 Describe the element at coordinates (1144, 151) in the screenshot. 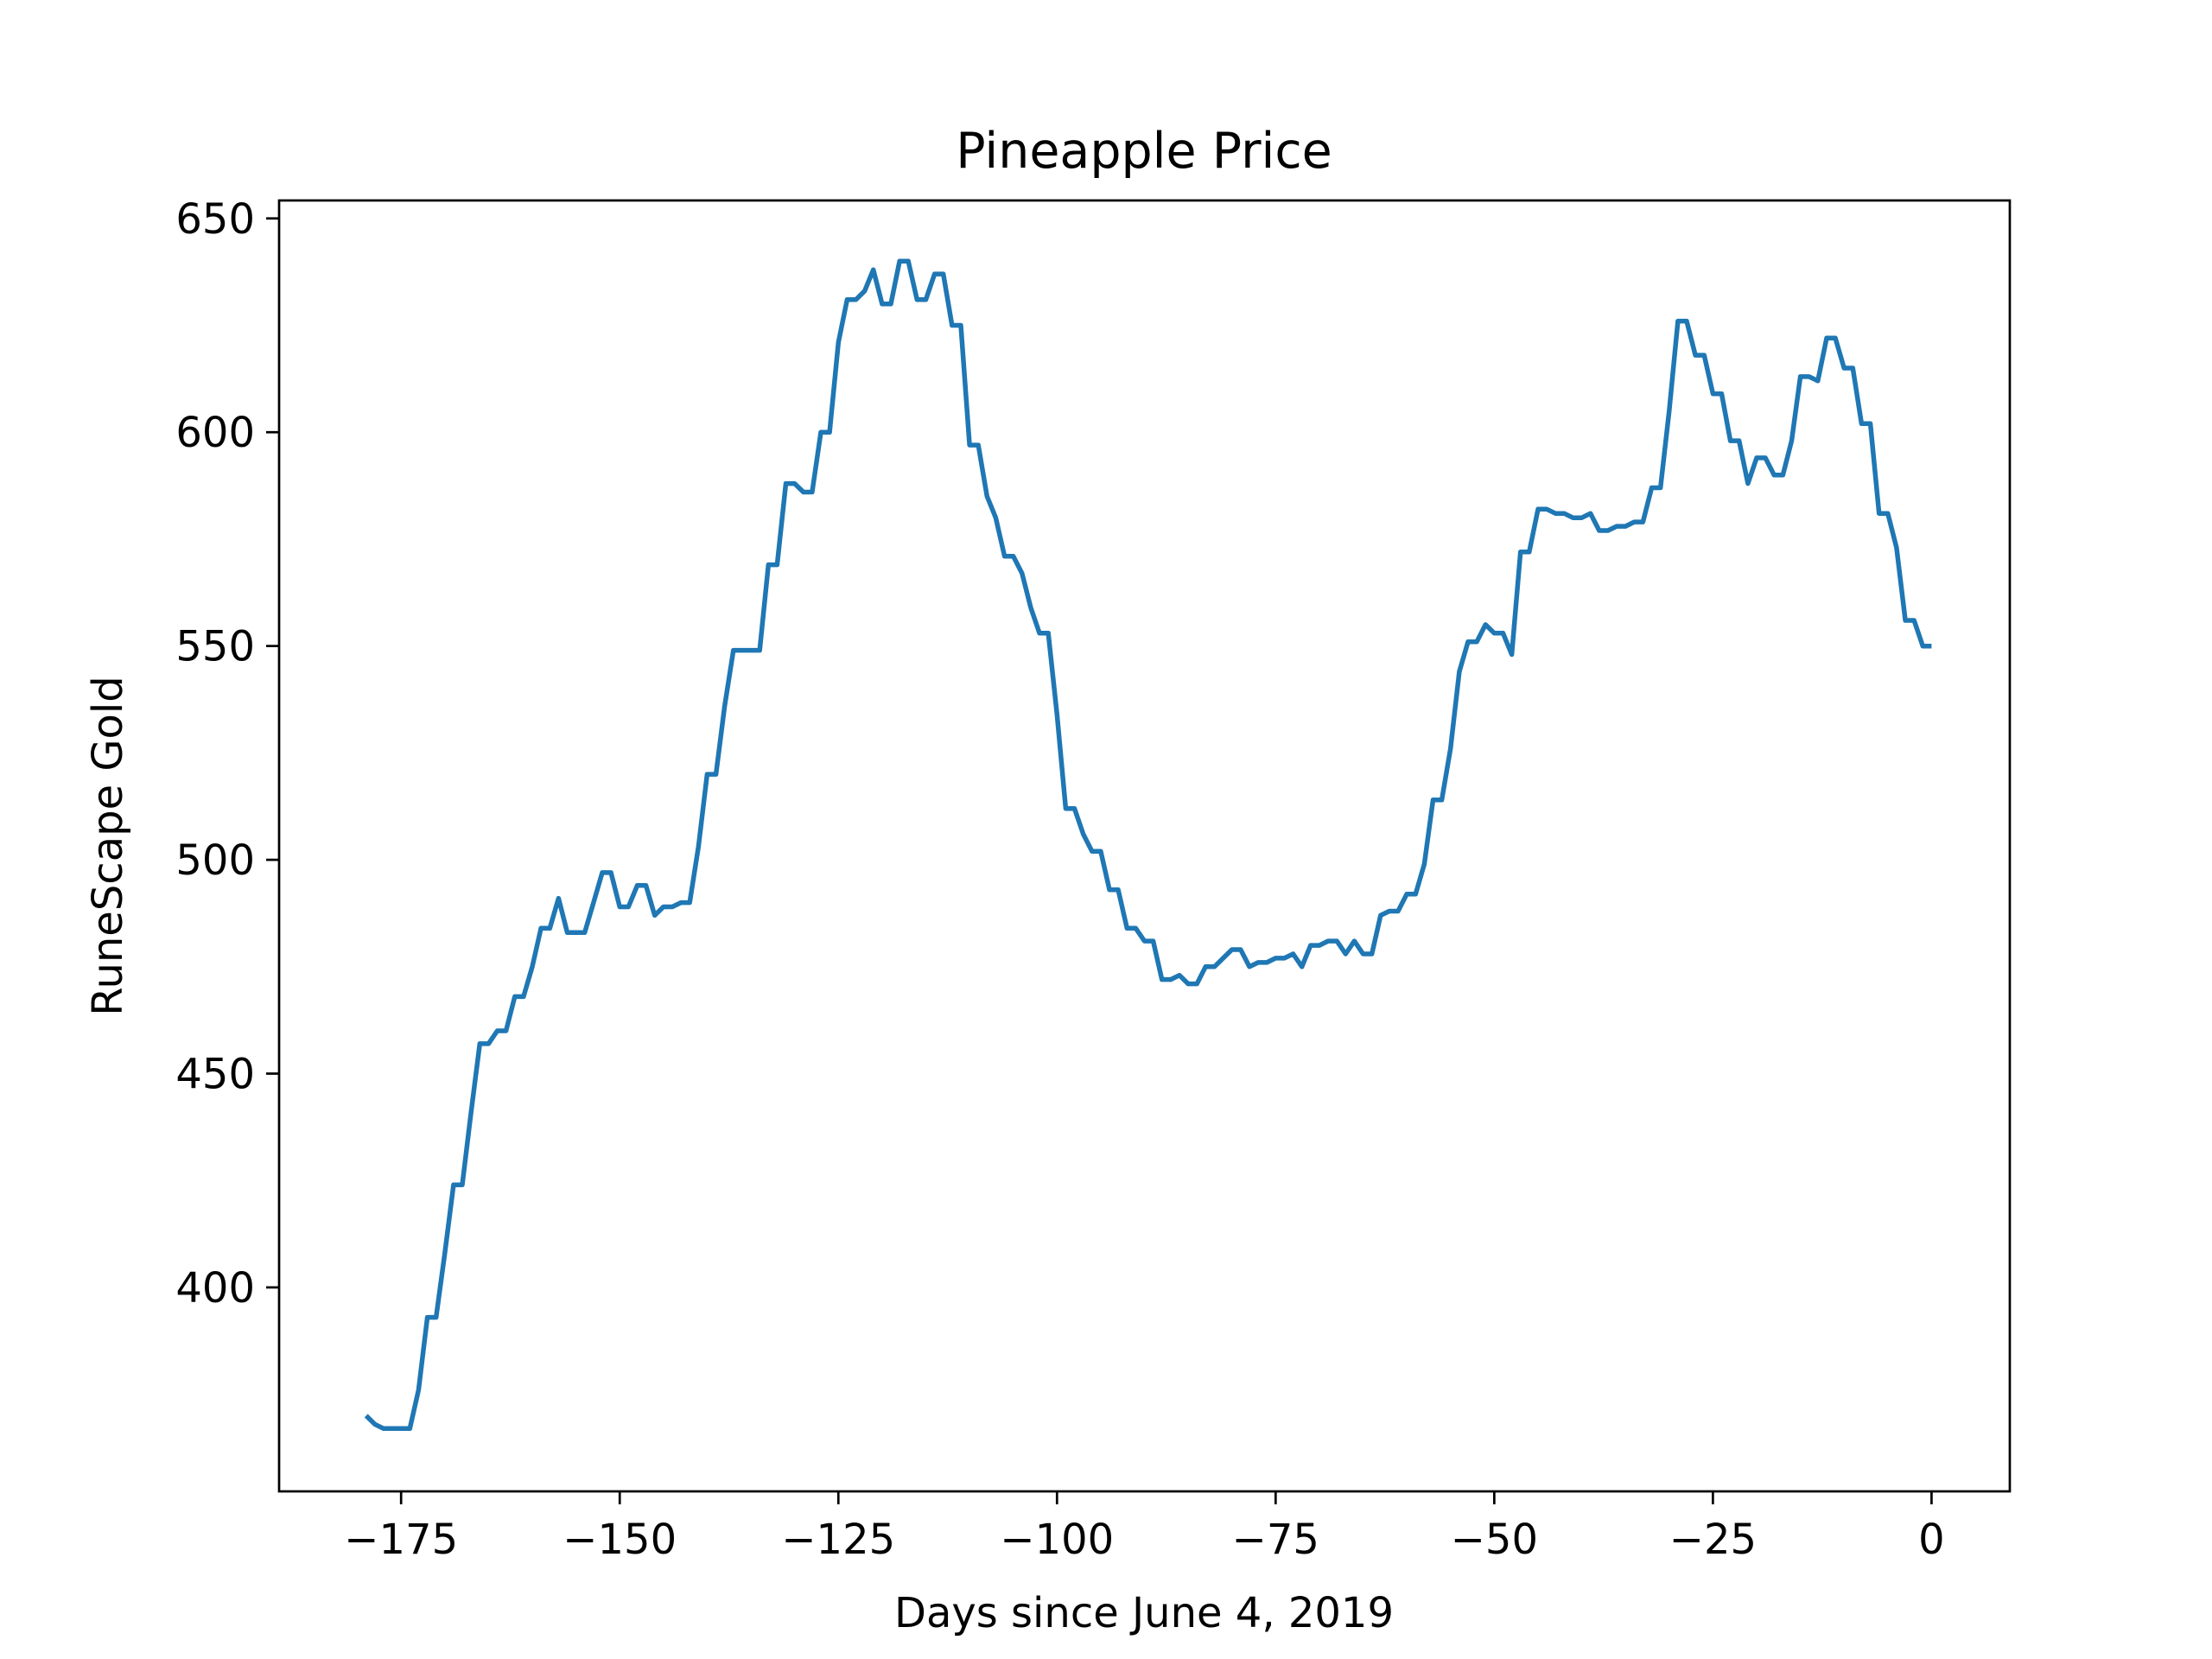

I see `chart-title: Pineapple Price` at that location.